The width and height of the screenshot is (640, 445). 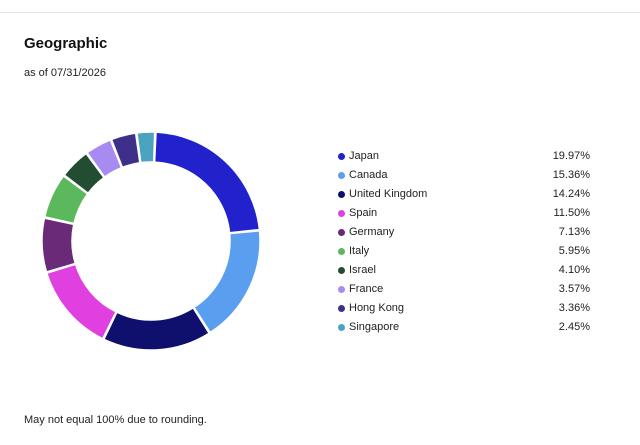 I want to click on legend-item-italy: Italy 5.95%, so click(x=464, y=252).